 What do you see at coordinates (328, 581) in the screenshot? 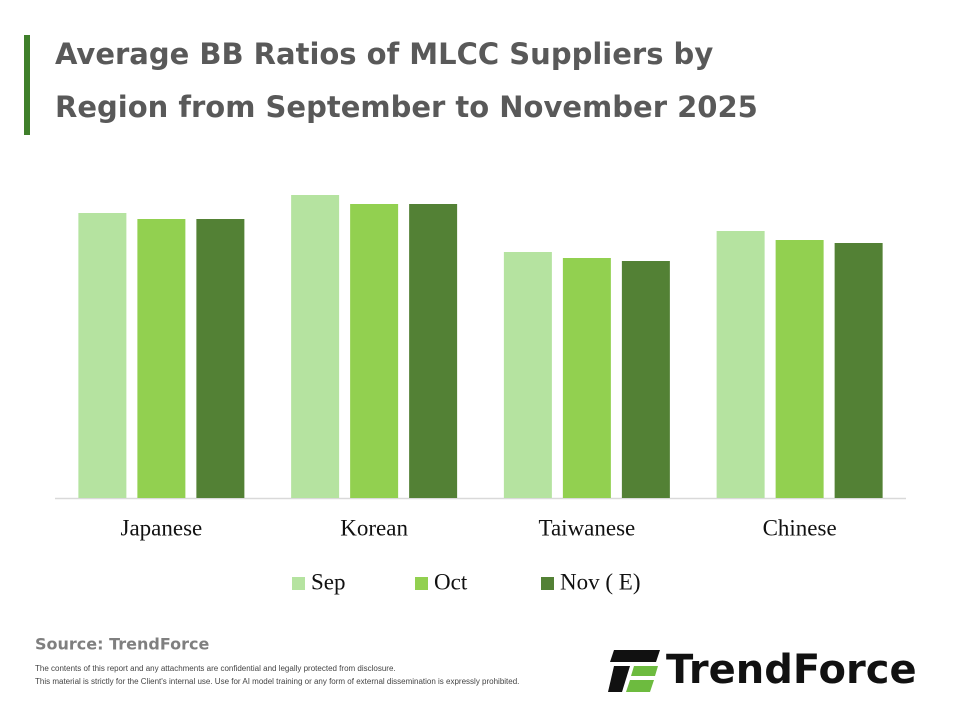
I see `legend-label: Sep` at bounding box center [328, 581].